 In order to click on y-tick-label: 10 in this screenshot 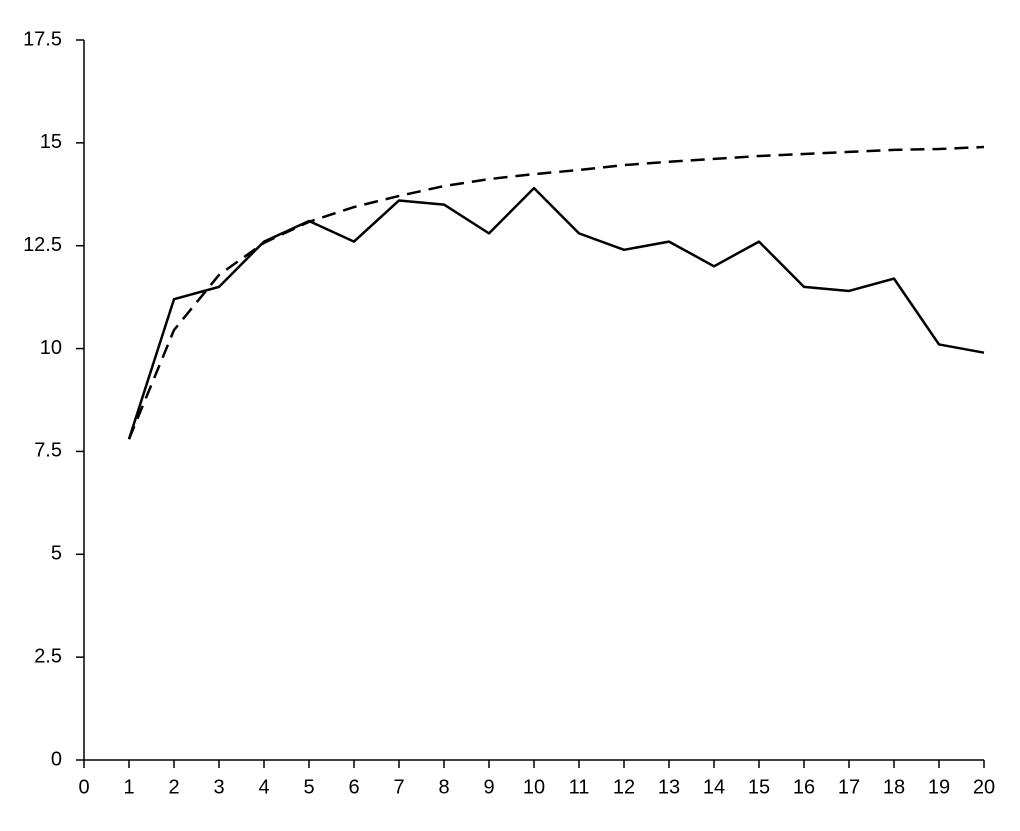, I will do `click(51, 348)`.